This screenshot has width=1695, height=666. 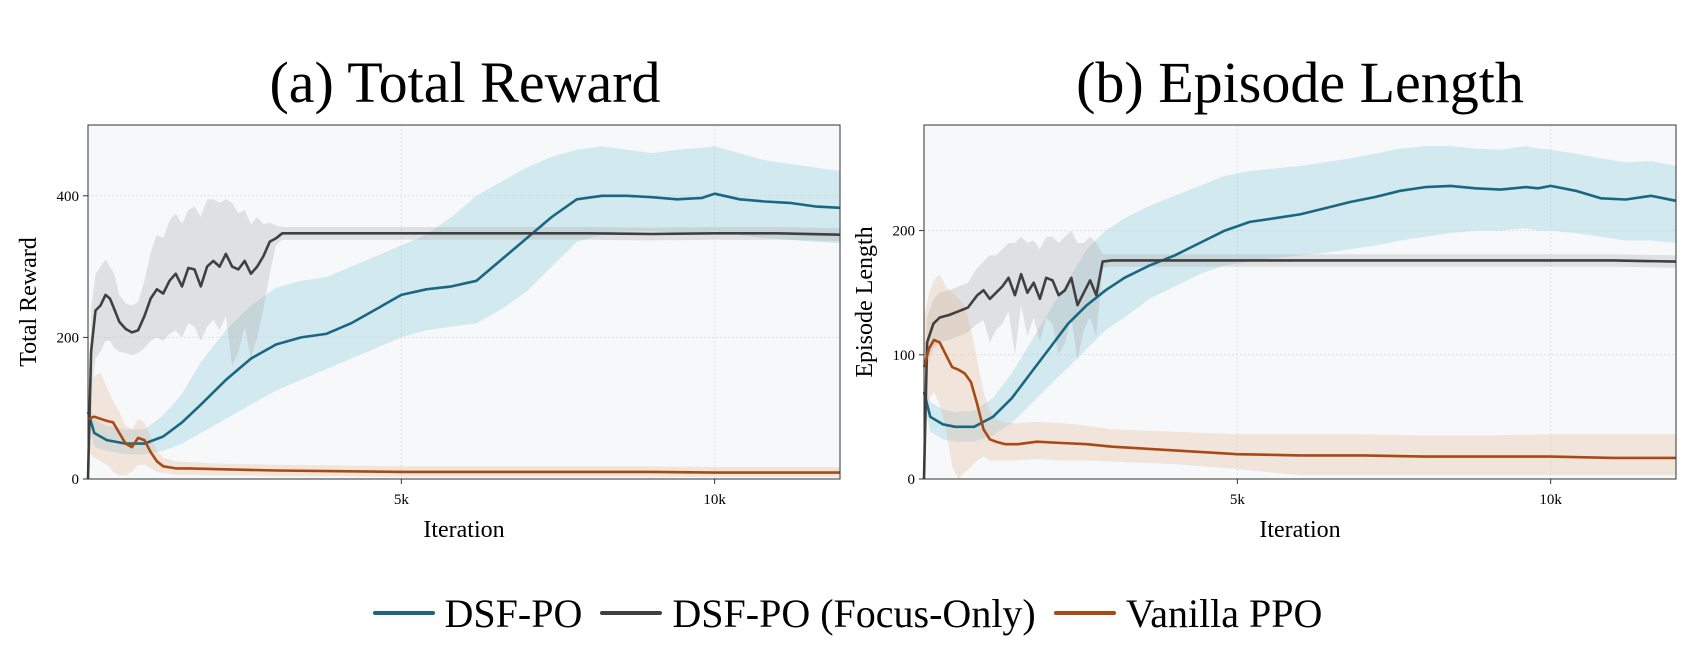 I want to click on legend-item-focus-only: DSF-PO (Focus-Only), so click(x=818, y=613).